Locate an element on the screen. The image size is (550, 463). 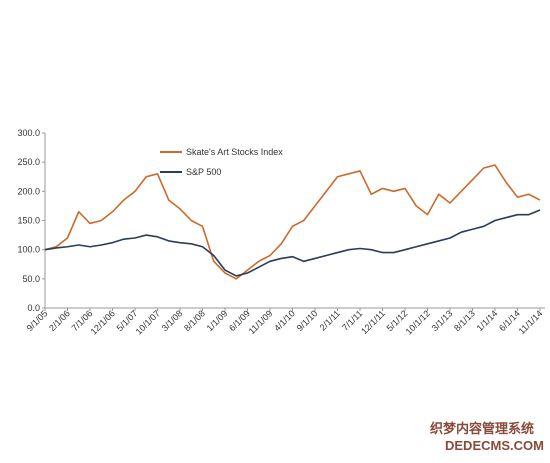
y-tick-label: 200.0 is located at coordinates (28, 191).